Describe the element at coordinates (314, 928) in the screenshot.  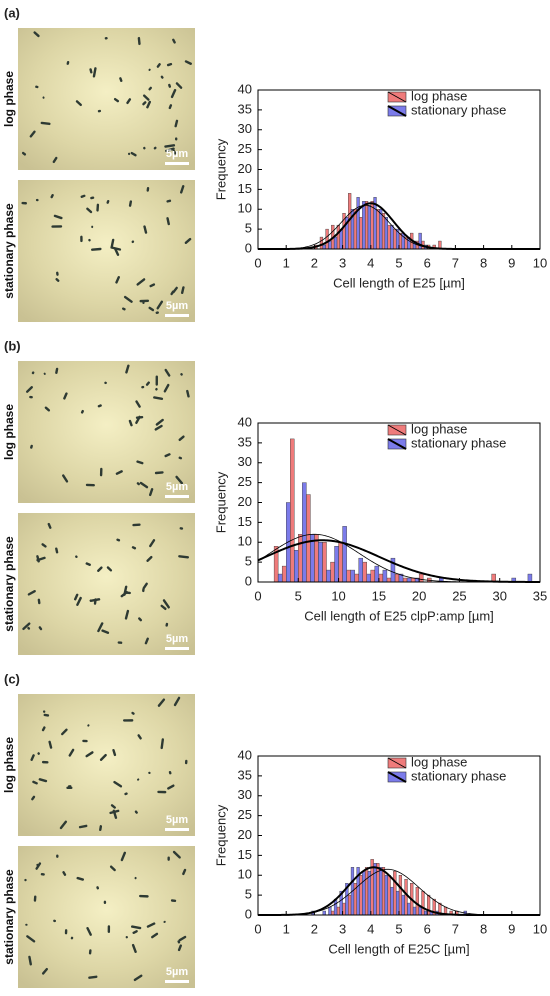
I see `x-tick-label: 2` at that location.